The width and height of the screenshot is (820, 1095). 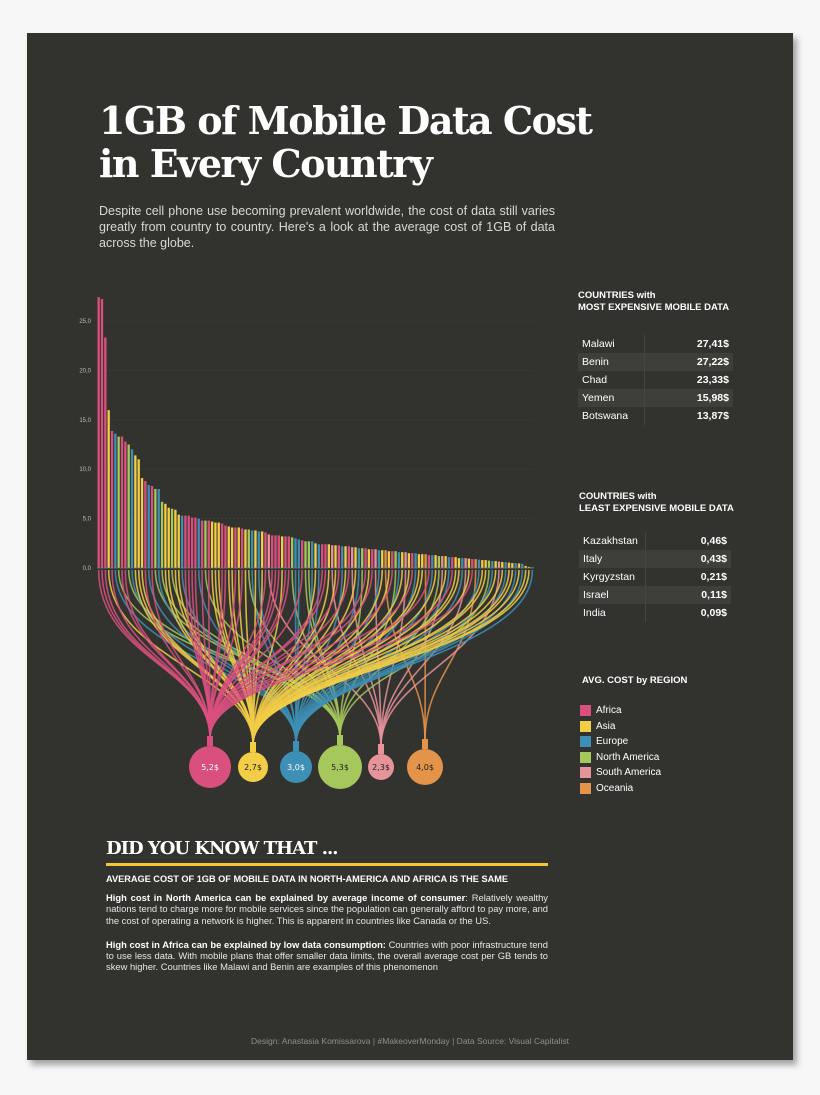 I want to click on country-name: Kyrgyzstan, so click(x=612, y=577).